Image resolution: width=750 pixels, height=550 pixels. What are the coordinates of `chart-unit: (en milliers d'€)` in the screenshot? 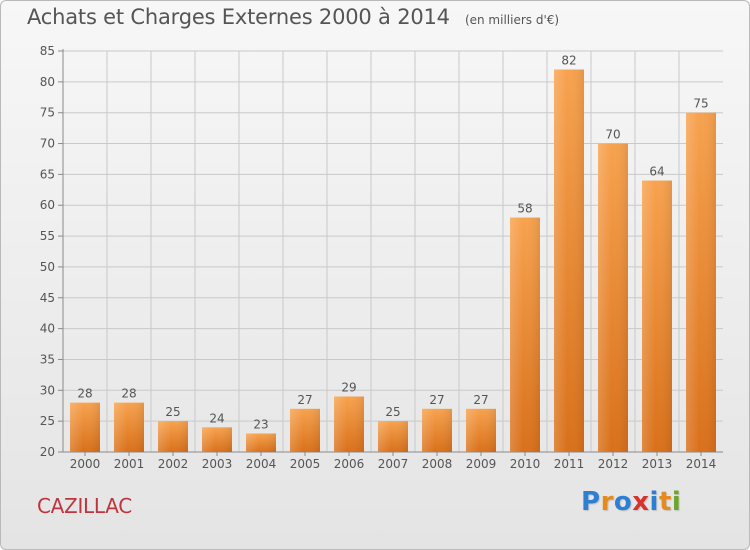 It's located at (512, 20).